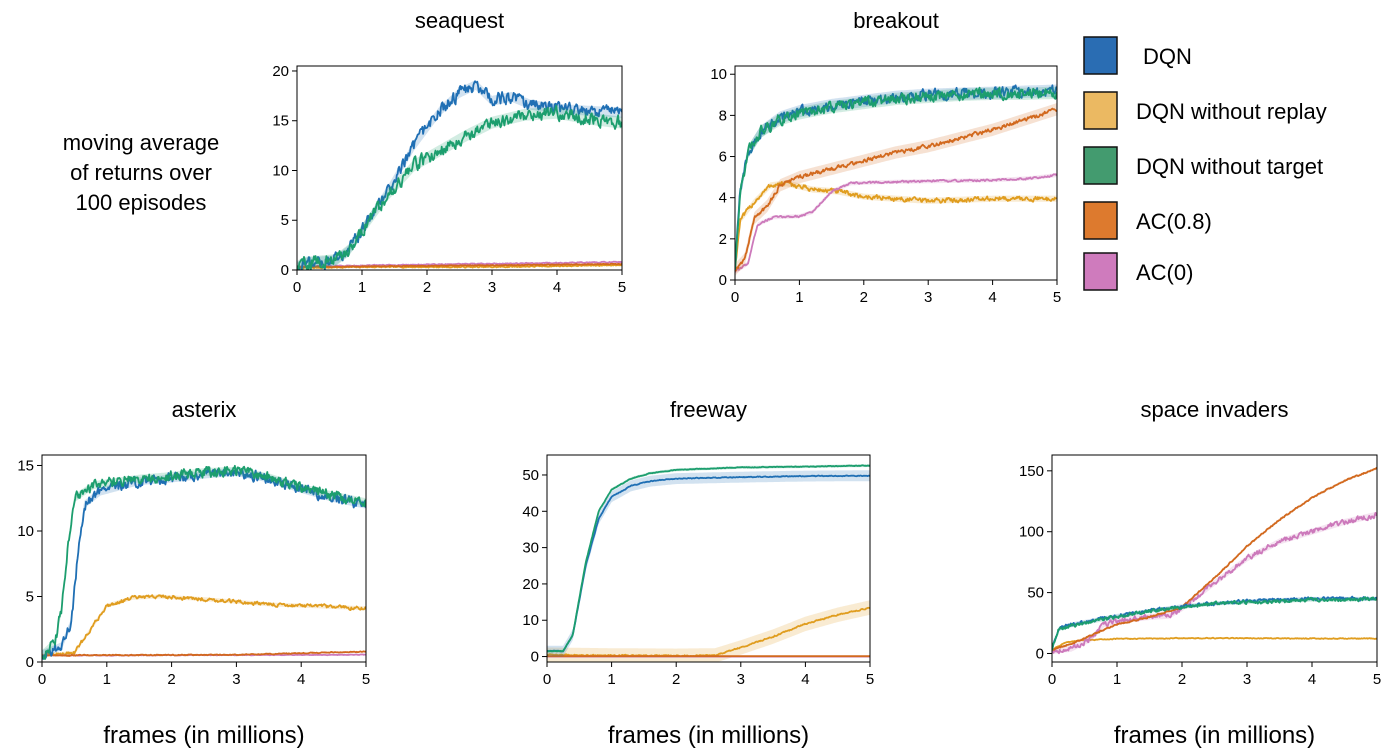 The height and width of the screenshot is (753, 1395). I want to click on ylabel-line-2: of returns over, so click(141, 172).